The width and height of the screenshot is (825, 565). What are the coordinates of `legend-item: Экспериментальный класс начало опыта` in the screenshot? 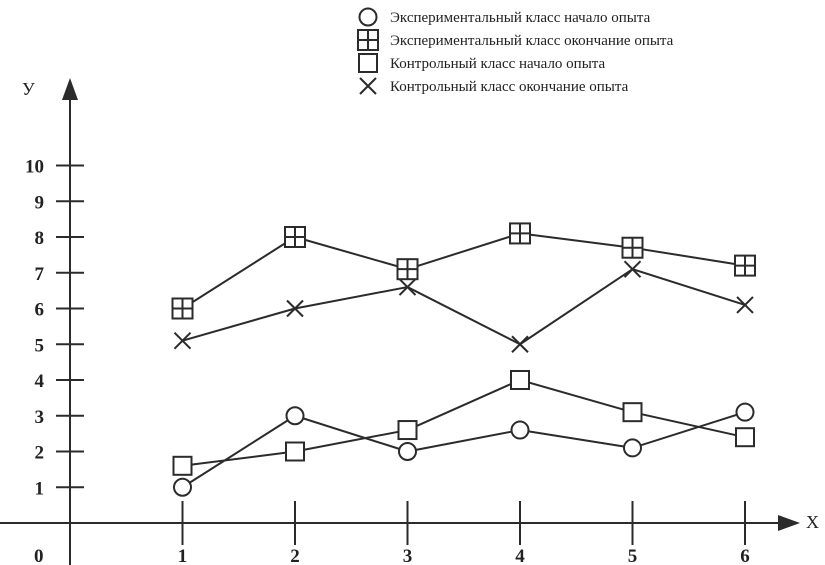 It's located at (504, 17).